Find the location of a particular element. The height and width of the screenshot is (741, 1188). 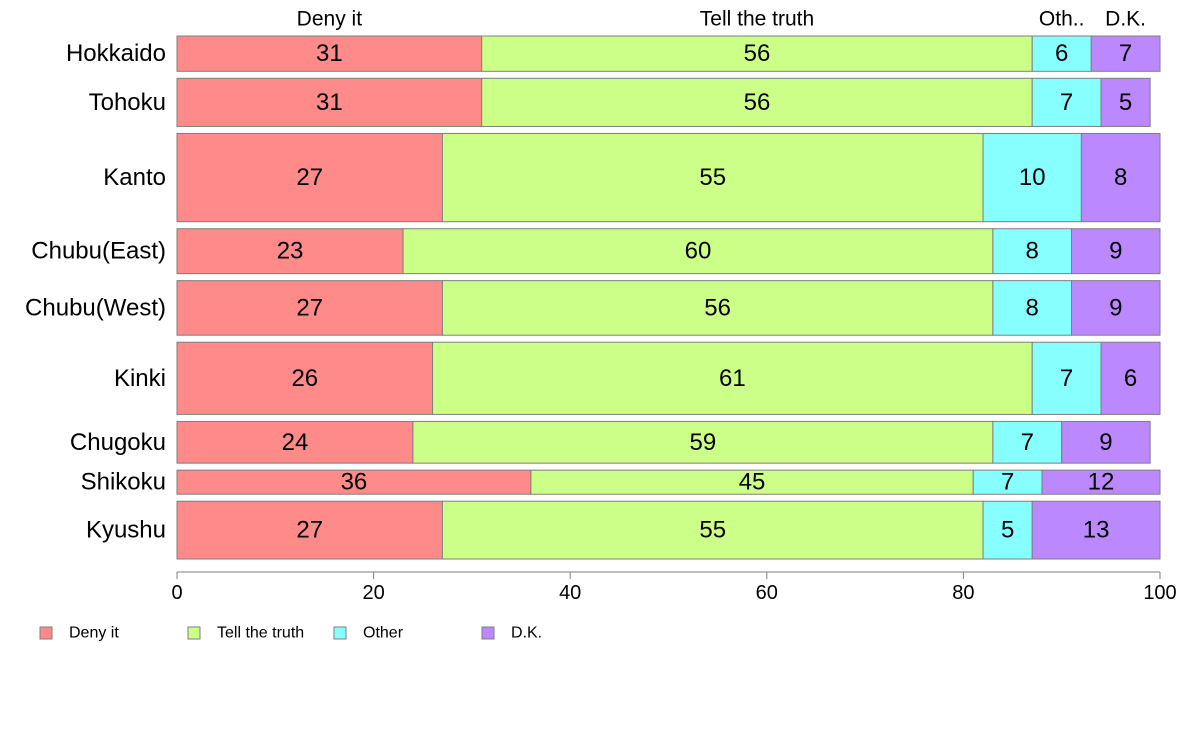

category-label: Kinki is located at coordinates (140, 378).